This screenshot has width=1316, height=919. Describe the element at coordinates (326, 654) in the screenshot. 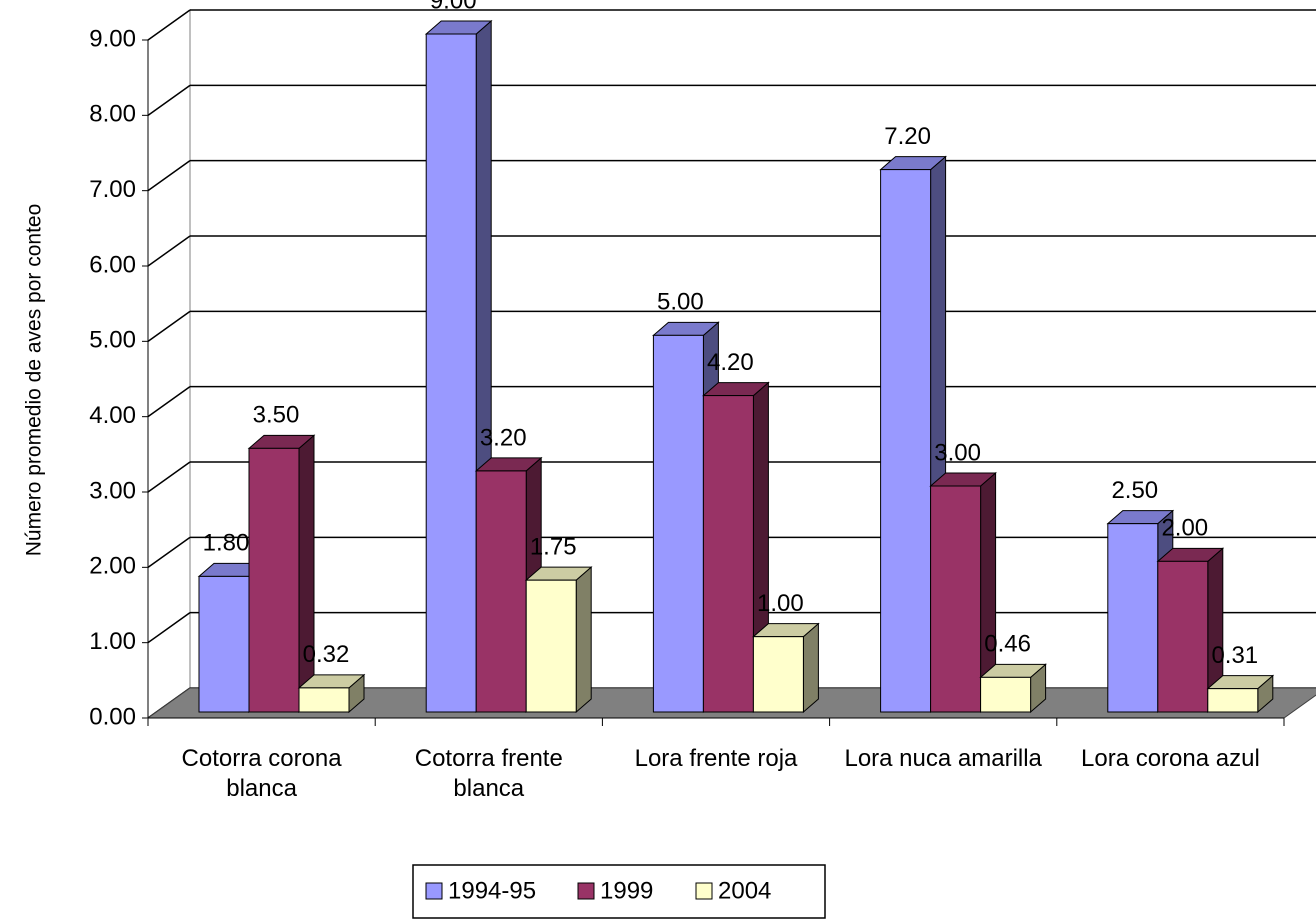

I see `value-label: 0.32` at that location.